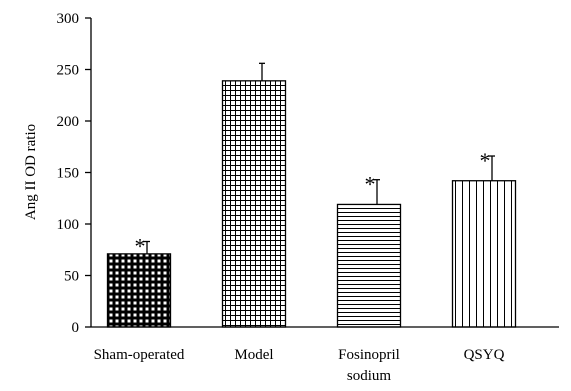 This screenshot has height=391, width=571. Describe the element at coordinates (369, 376) in the screenshot. I see `x-category-label: sodium` at that location.